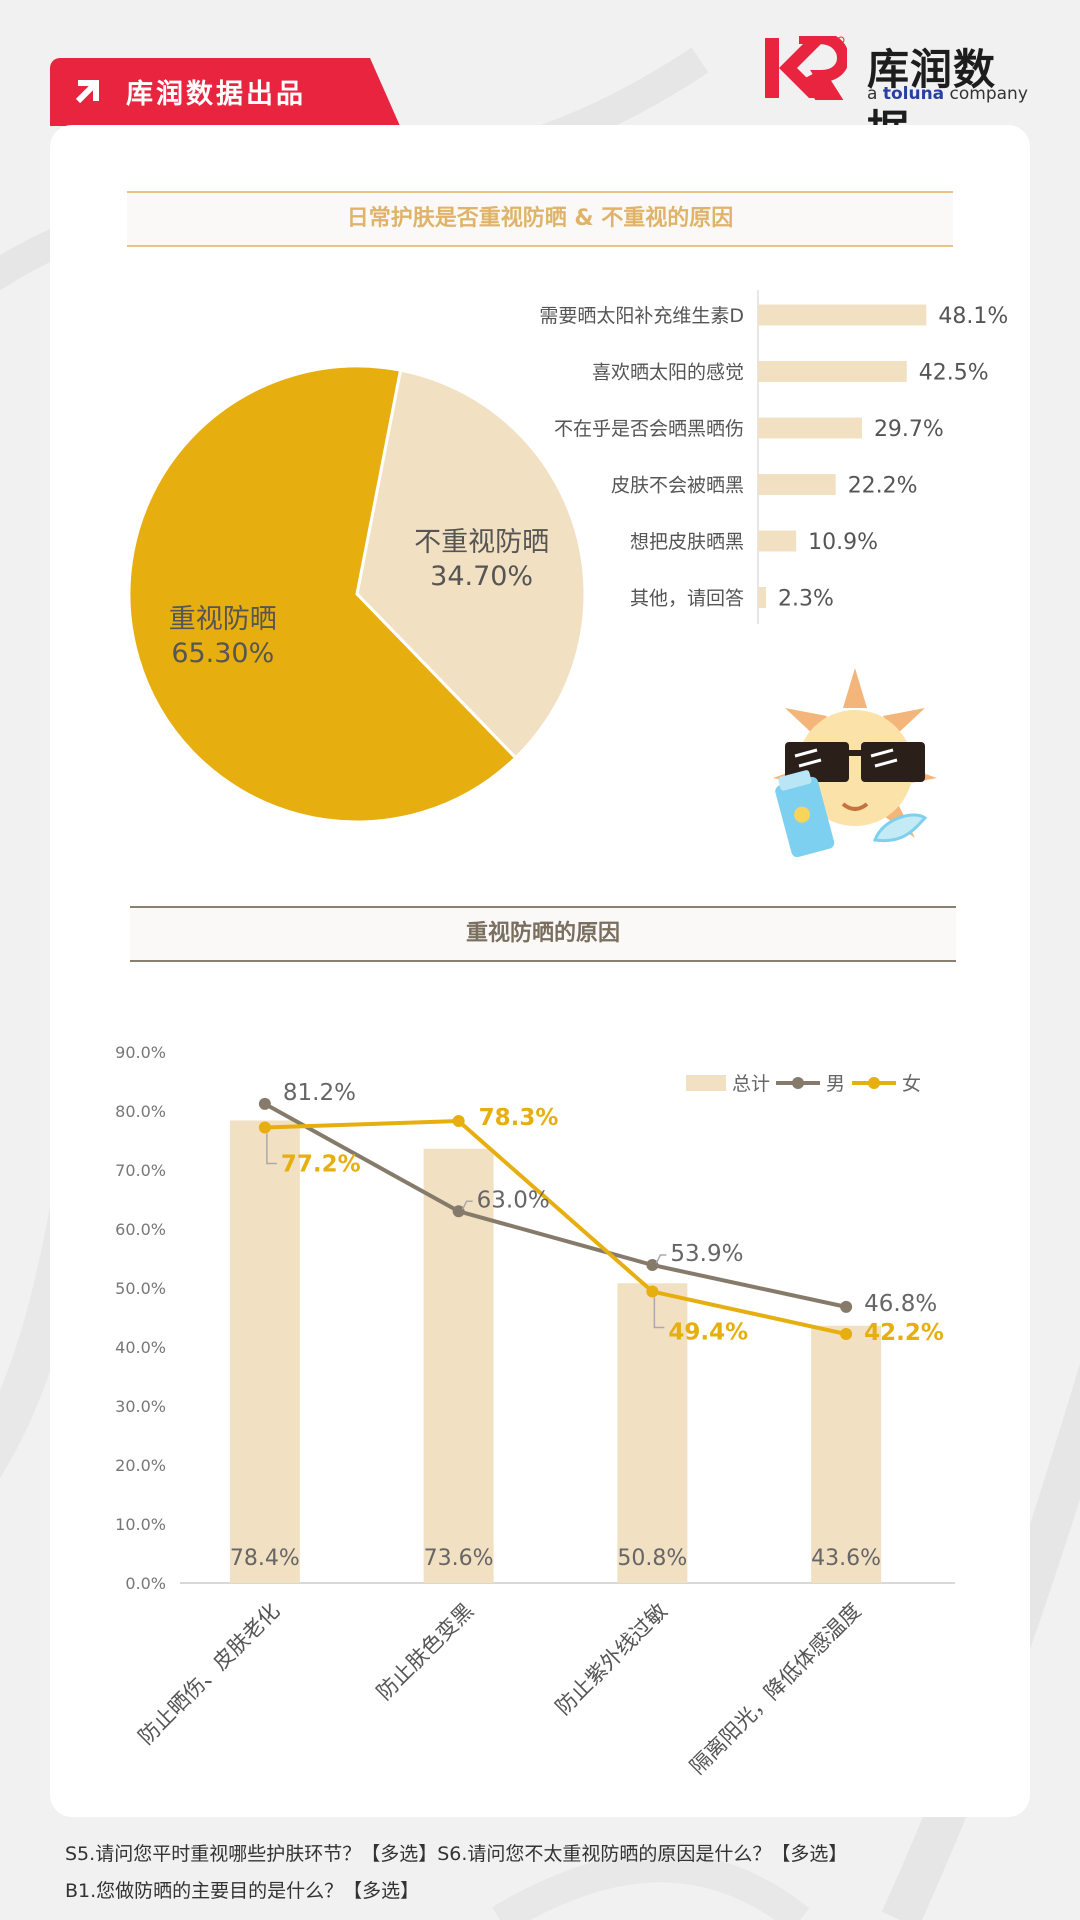  Describe the element at coordinates (677, 486) in the screenshot. I see `hbar-category-label: 皮肤不会被晒黑` at that location.